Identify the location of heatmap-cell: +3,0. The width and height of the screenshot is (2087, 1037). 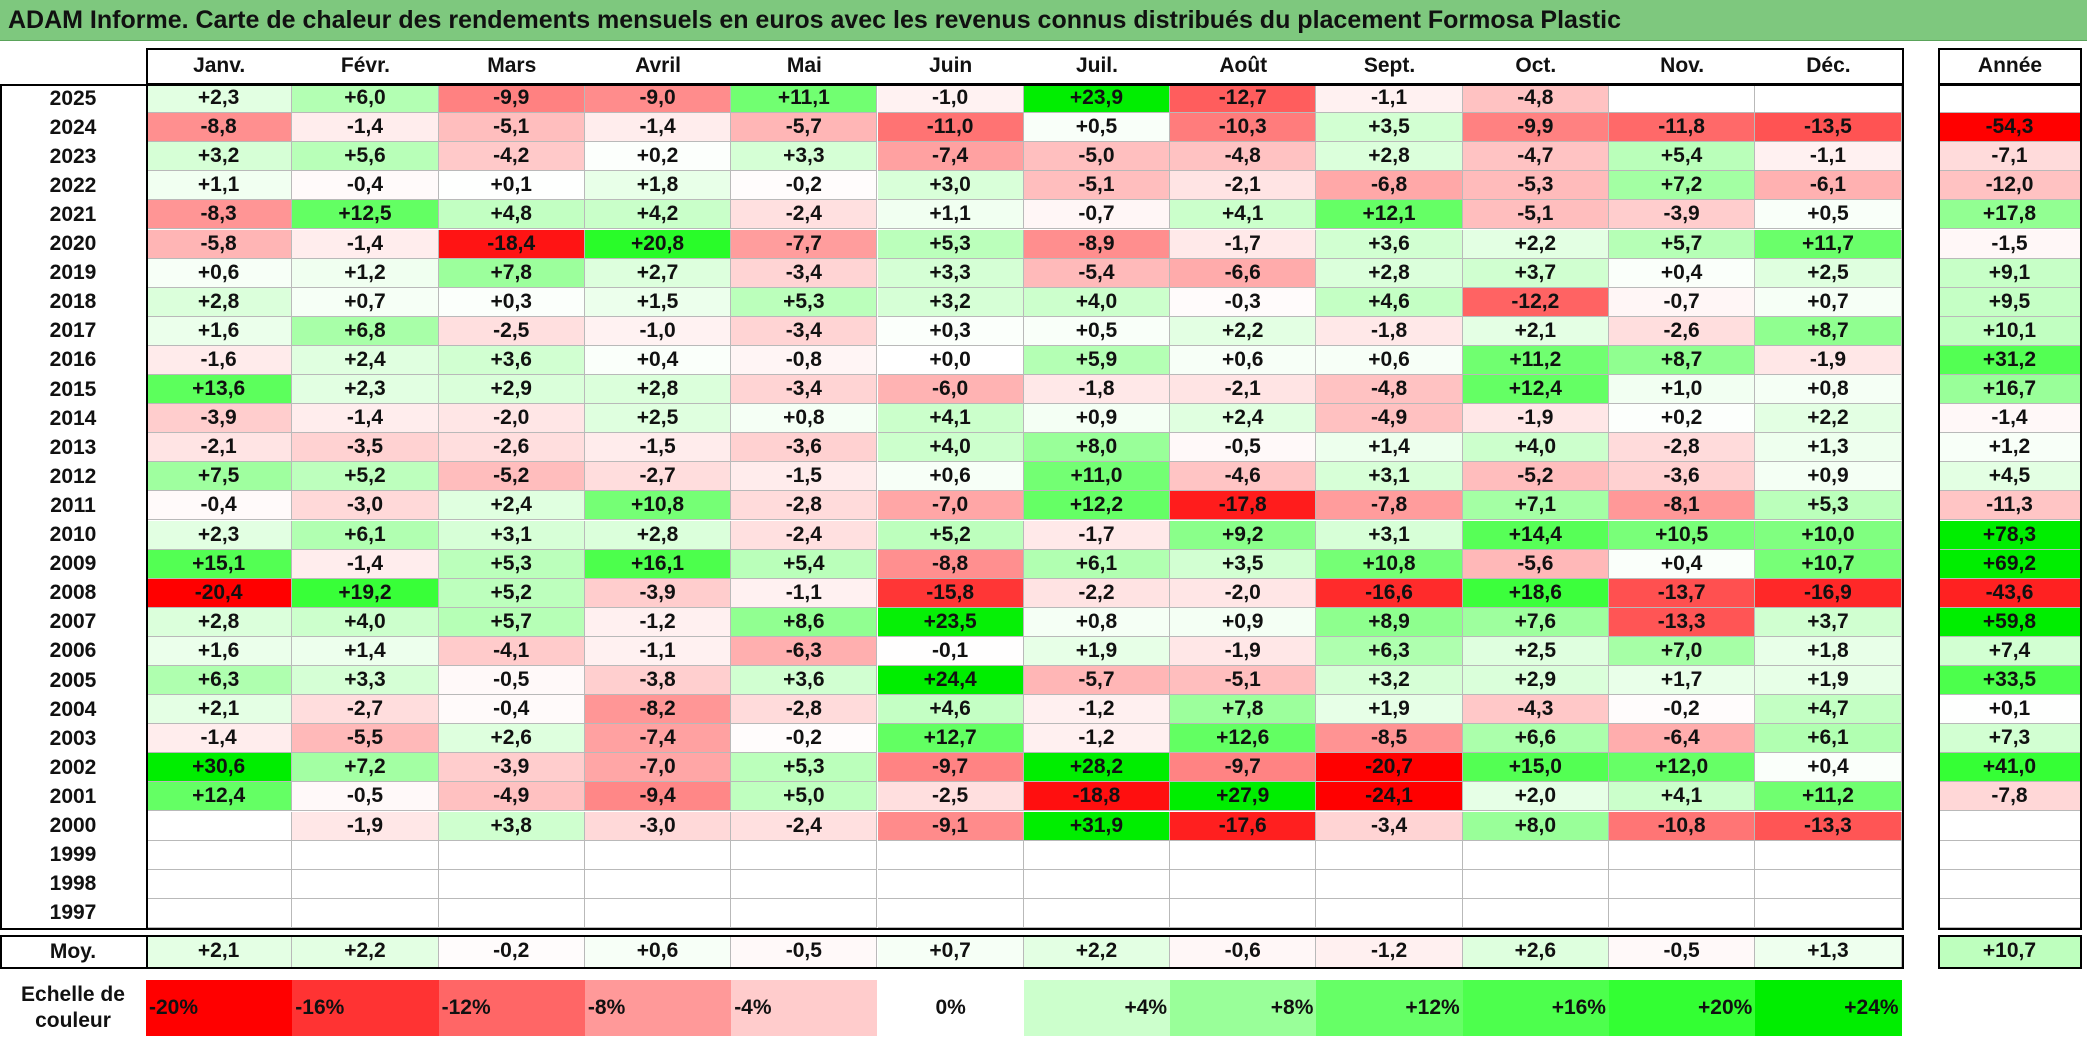
(950, 186).